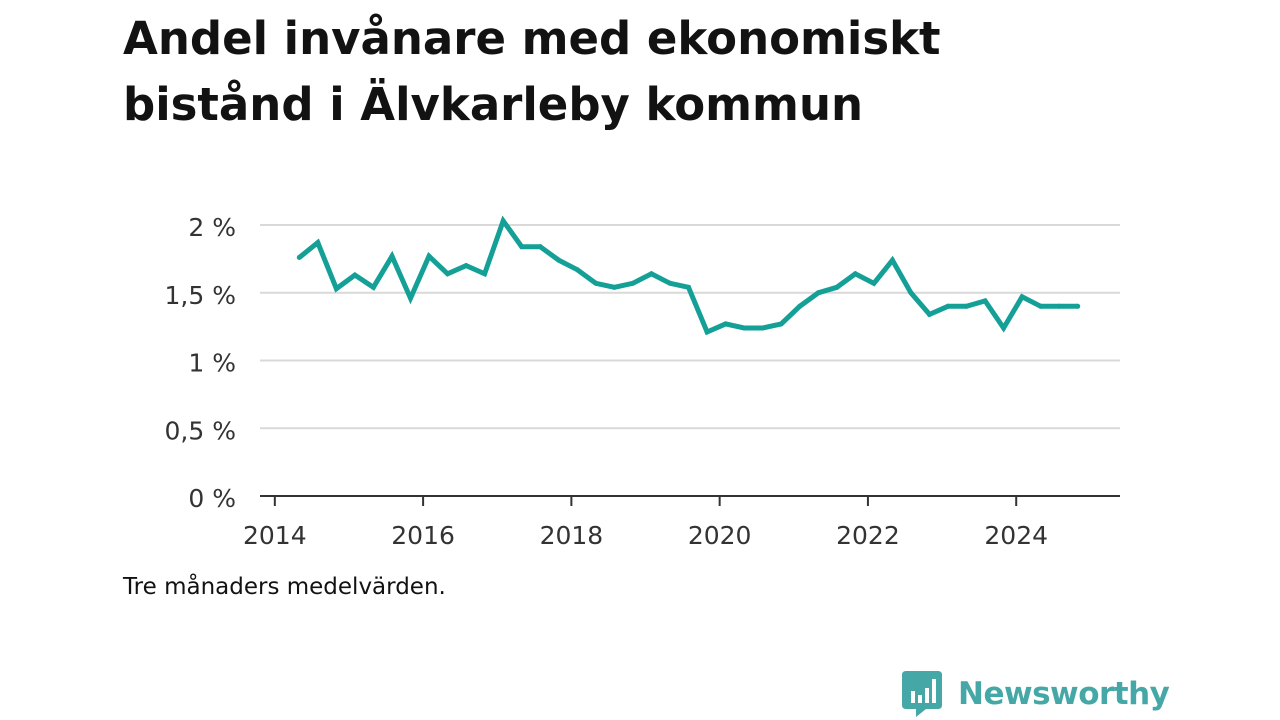 The height and width of the screenshot is (720, 1280). What do you see at coordinates (284, 587) in the screenshot?
I see `chart-note: Tre månaders medelvärden.` at bounding box center [284, 587].